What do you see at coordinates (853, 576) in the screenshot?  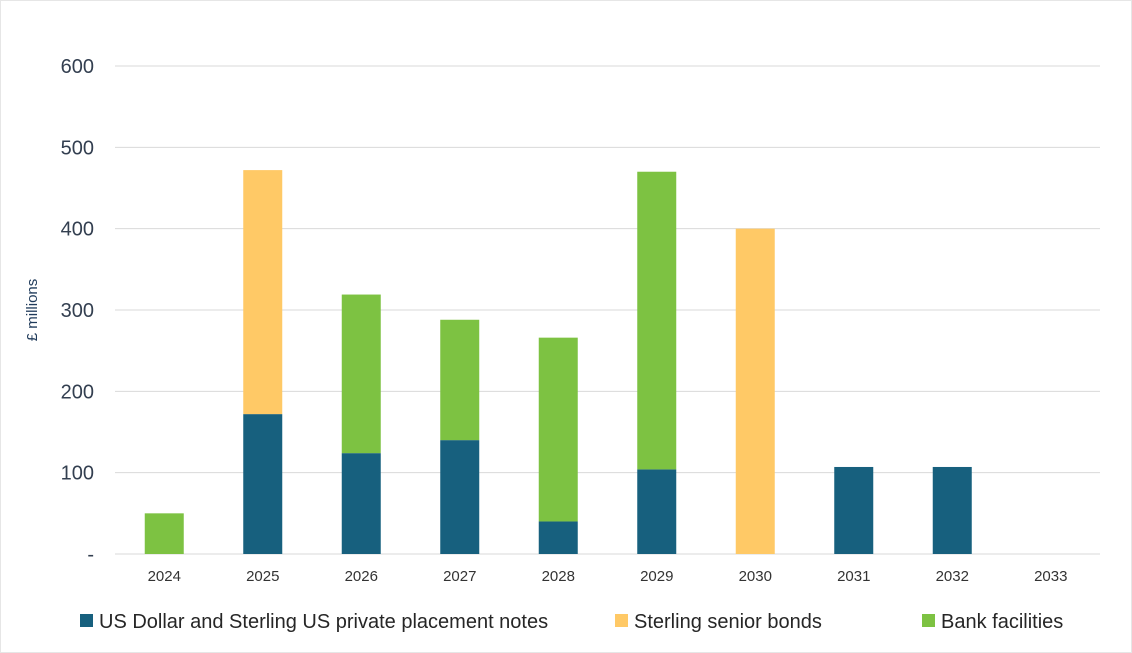 I see `x-tick-label: 2031` at bounding box center [853, 576].